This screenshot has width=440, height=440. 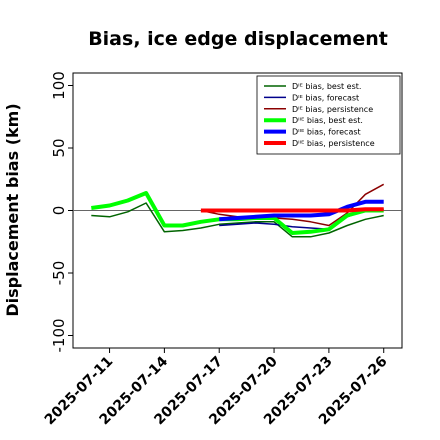 I want to click on y-axis-label: Displacement bias (km), so click(x=12, y=209).